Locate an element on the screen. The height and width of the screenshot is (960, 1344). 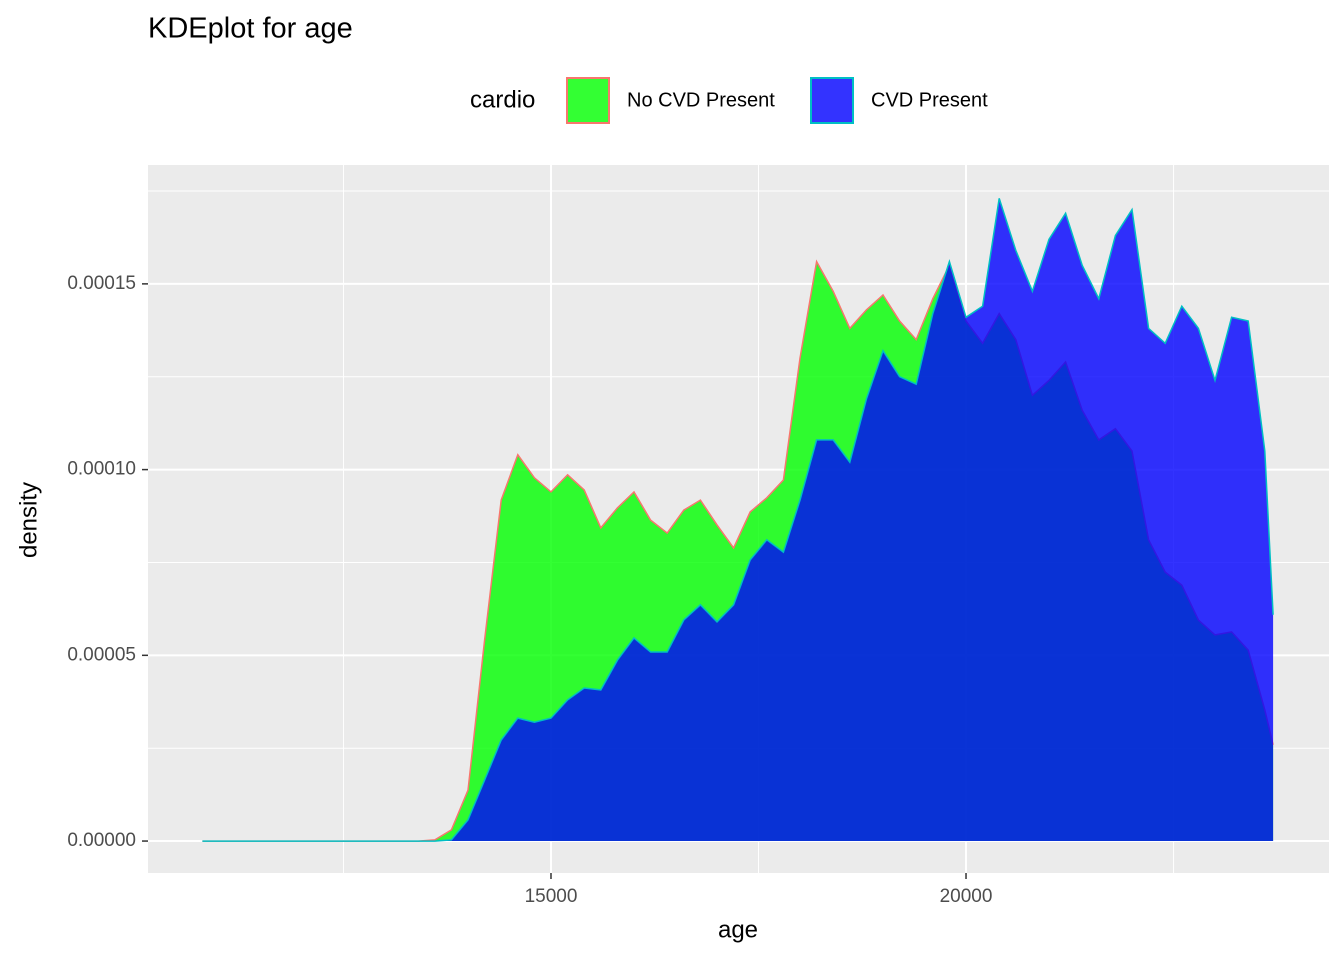
x-axis-title: age is located at coordinates (738, 929).